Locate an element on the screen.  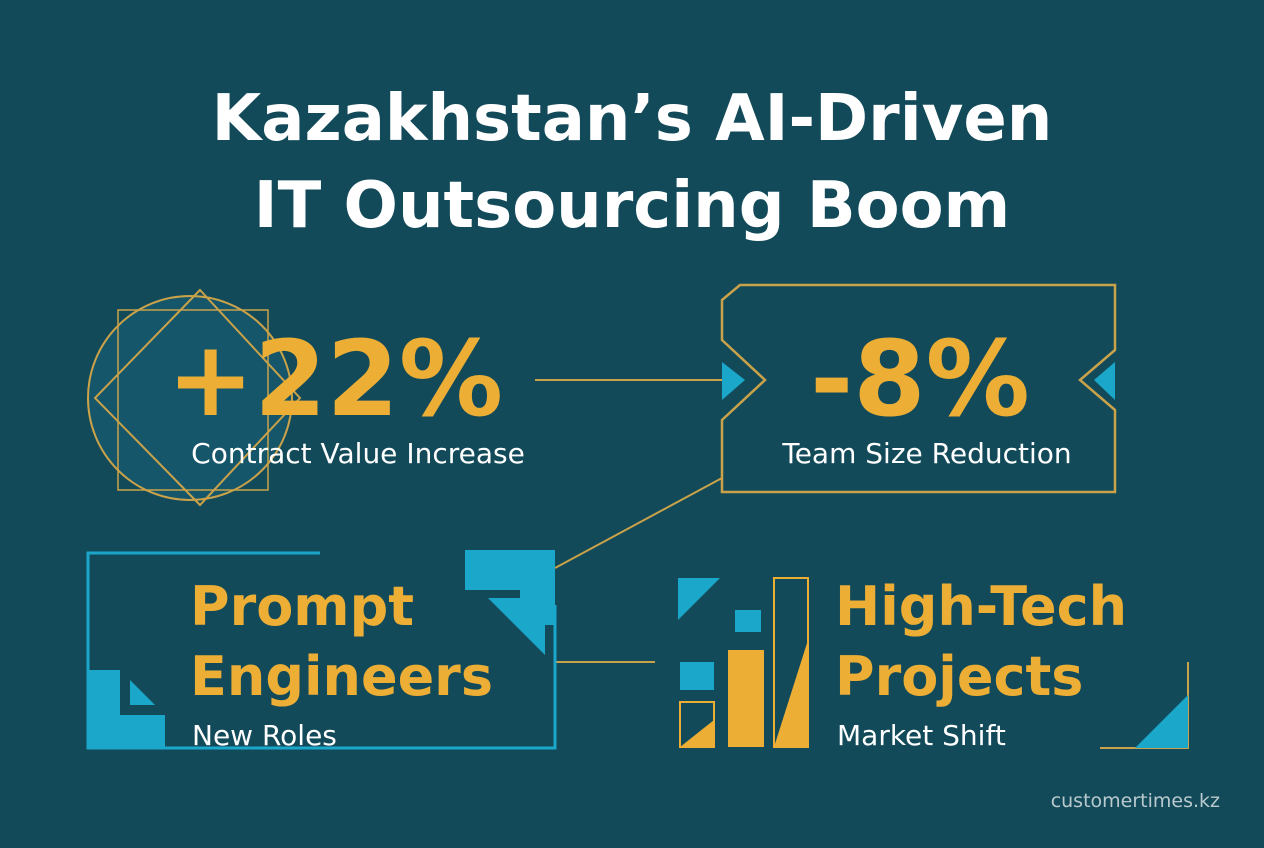
frame-left is located at coordinates (321, 650).